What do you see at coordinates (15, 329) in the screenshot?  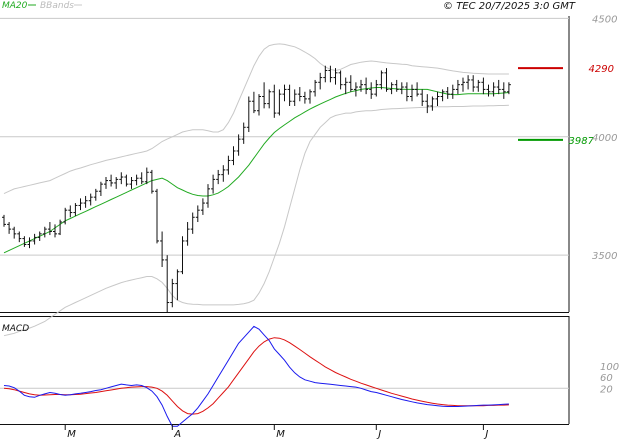 I see `macd-title: MACD` at bounding box center [15, 329].